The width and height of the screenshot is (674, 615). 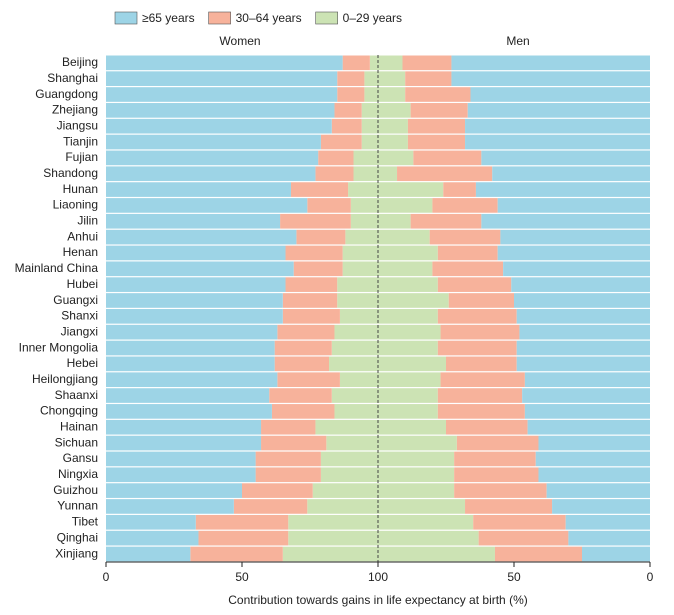 What do you see at coordinates (82, 236) in the screenshot?
I see `y-tick-label: Anhui` at bounding box center [82, 236].